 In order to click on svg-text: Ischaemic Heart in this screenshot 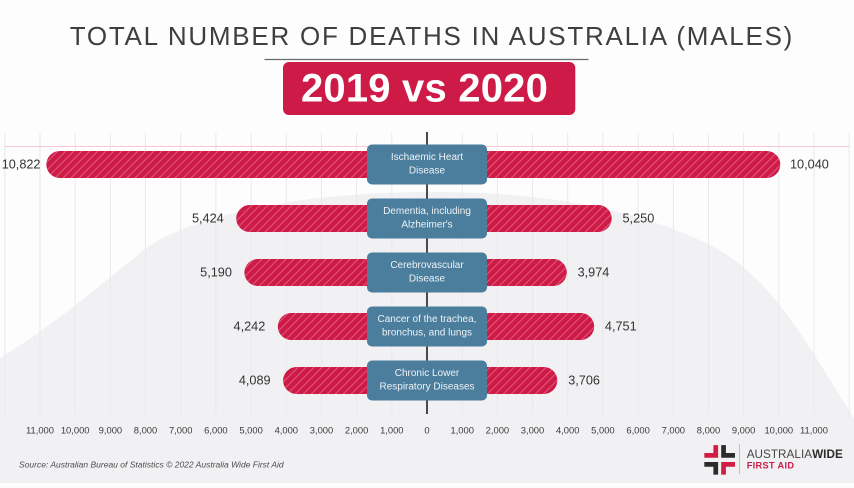, I will do `click(427, 157)`.